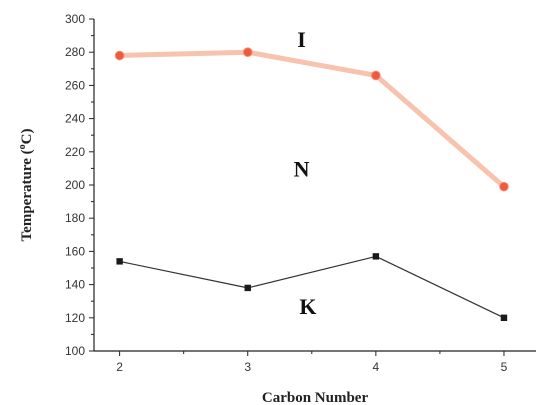 The image size is (539, 405). I want to click on y-tick-label-8: 260, so click(75, 85).